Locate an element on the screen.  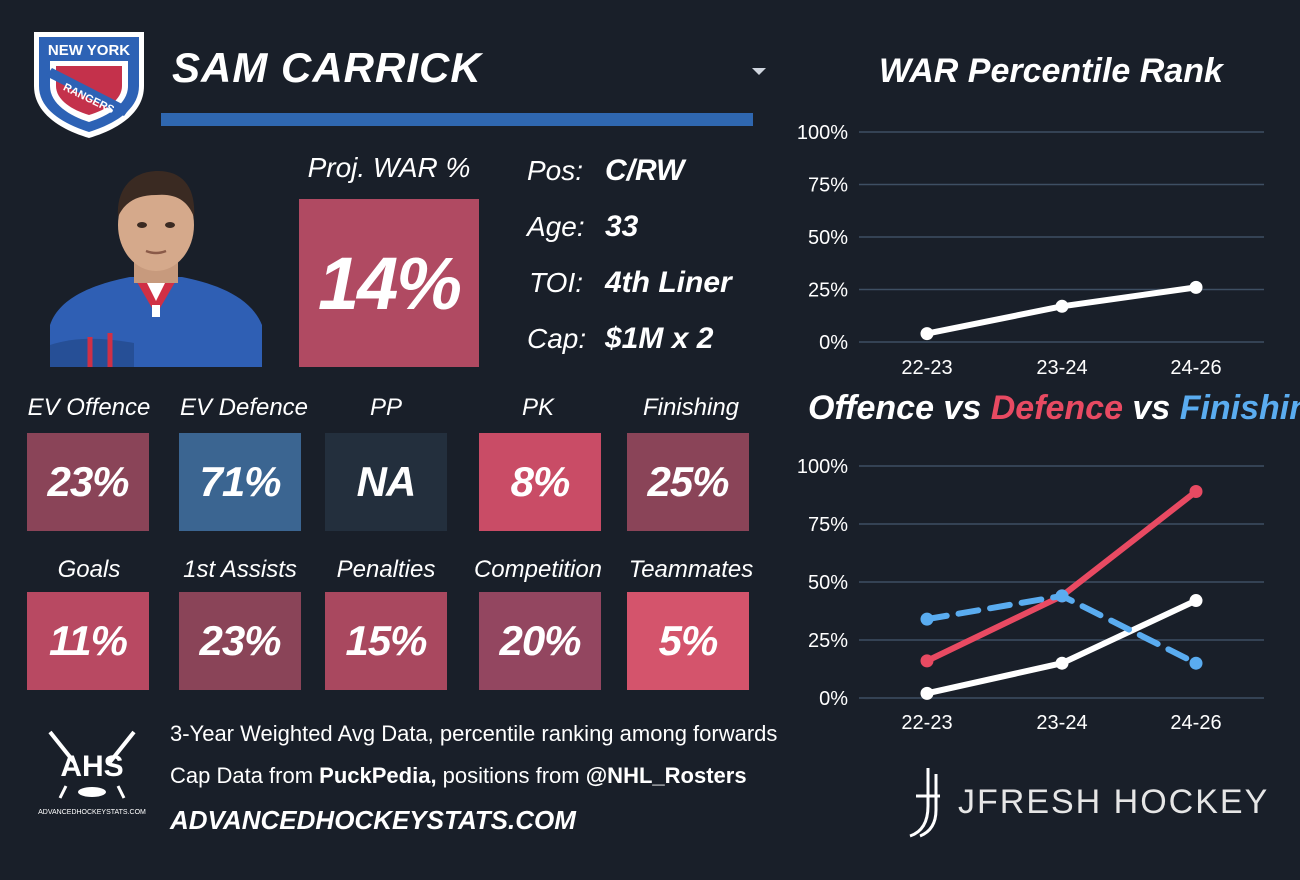
stat-box-penalties: 15% is located at coordinates (386, 641).